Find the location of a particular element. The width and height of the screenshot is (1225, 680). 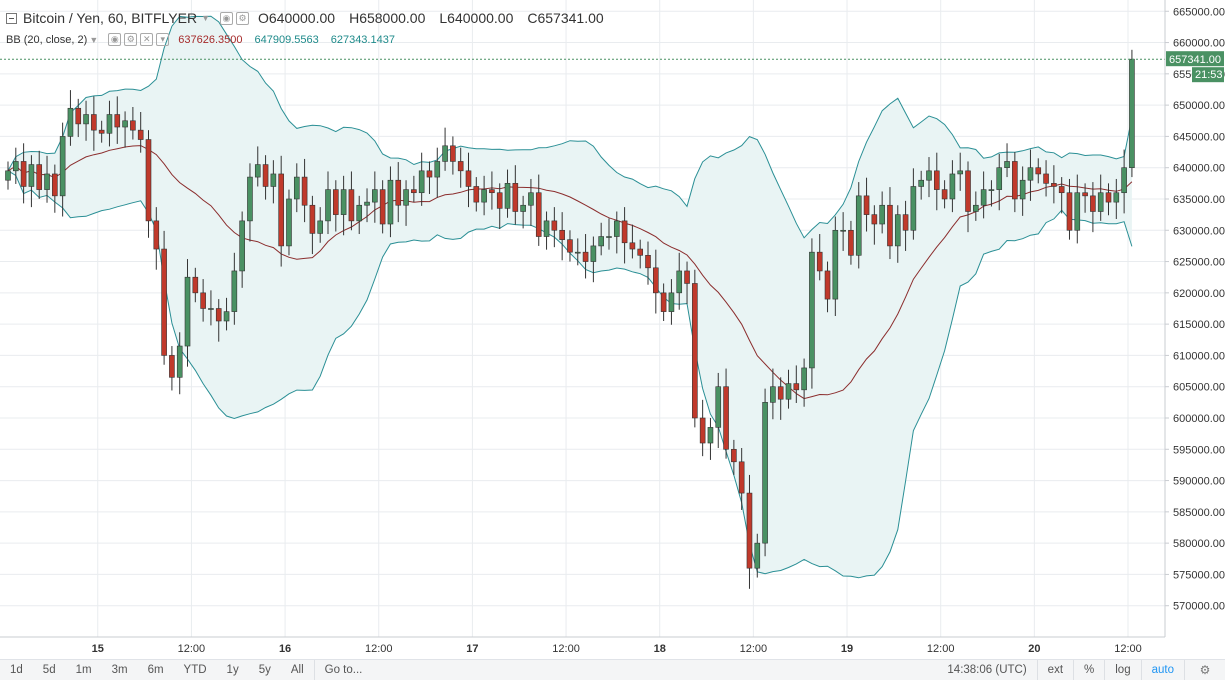

percent-toggle: % is located at coordinates (1090, 670).